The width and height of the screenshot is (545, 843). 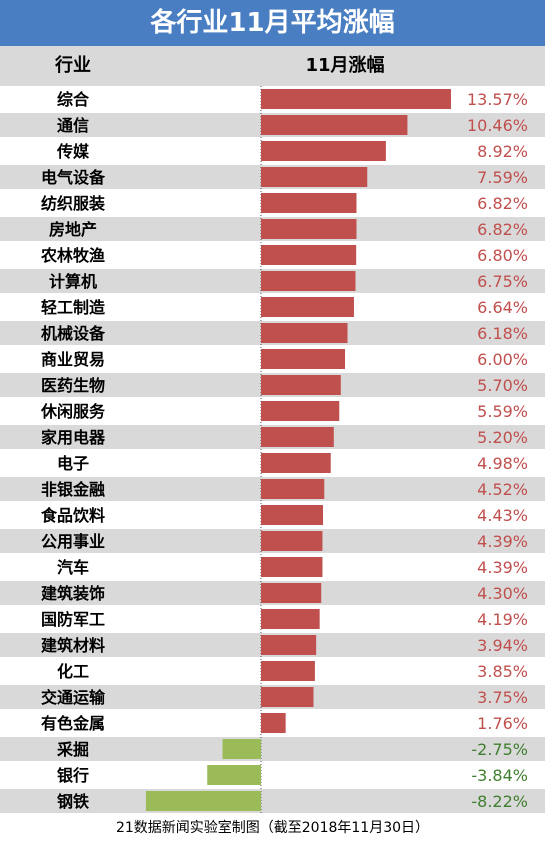 I want to click on category-label: 计算机, so click(x=73, y=281).